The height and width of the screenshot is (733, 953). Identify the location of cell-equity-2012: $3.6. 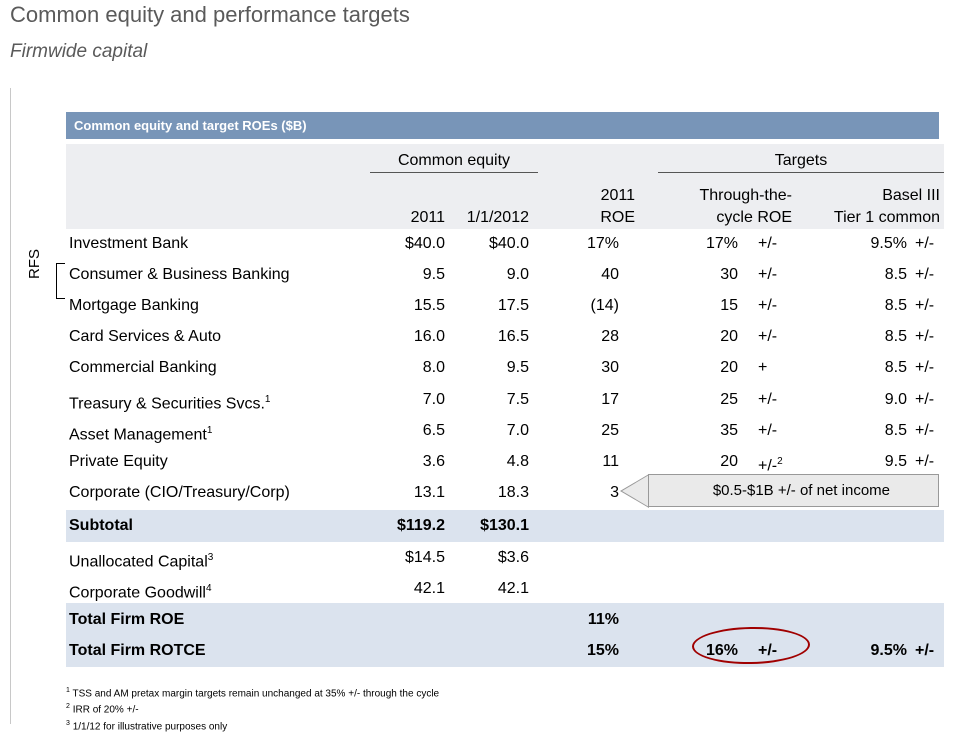
(513, 557).